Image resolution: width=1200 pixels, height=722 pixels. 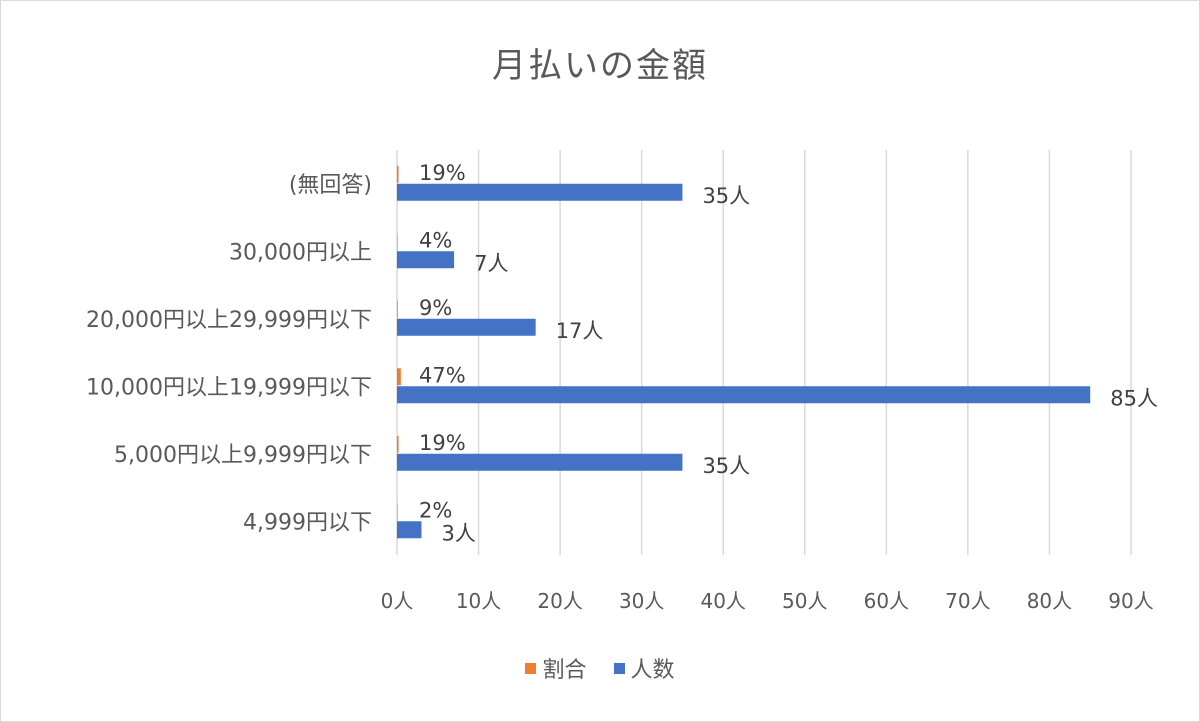 What do you see at coordinates (580, 331) in the screenshot?
I see `data-label-count: 17人` at bounding box center [580, 331].